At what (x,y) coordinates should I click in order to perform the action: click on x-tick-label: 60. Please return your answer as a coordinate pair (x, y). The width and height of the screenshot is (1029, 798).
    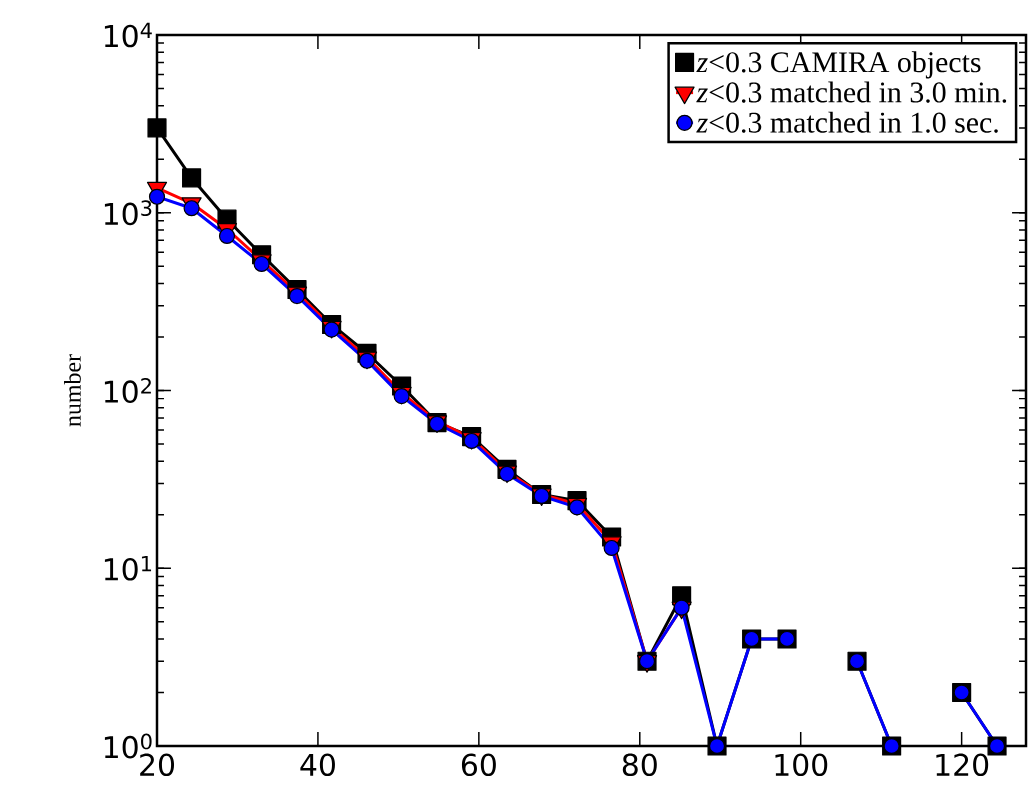
    Looking at the image, I should click on (478, 765).